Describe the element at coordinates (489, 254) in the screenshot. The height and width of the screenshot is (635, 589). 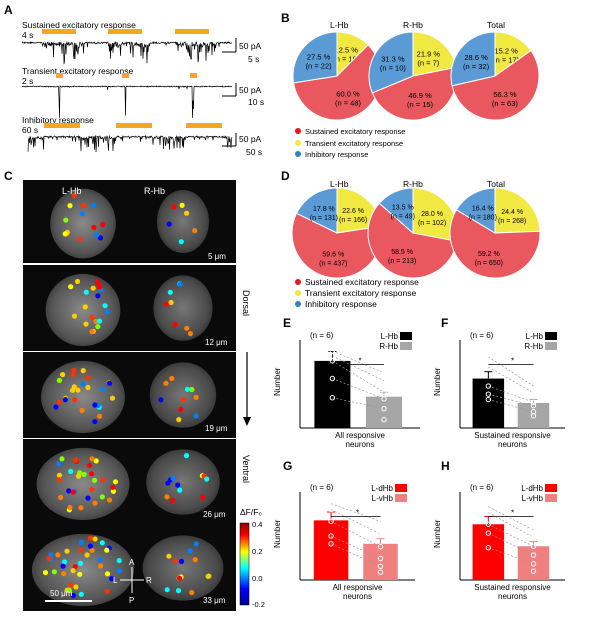
I see `pie-slice-percent: 59.2 %` at that location.